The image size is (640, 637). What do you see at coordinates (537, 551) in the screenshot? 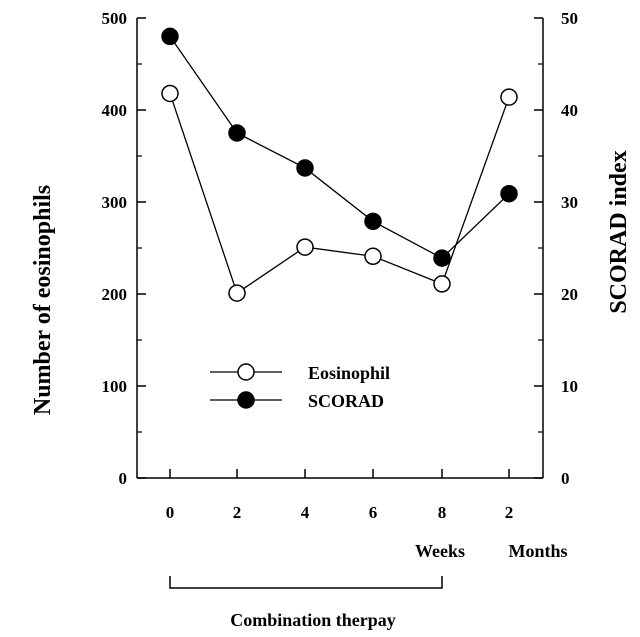
I see `x-unit-months: Months` at bounding box center [537, 551].